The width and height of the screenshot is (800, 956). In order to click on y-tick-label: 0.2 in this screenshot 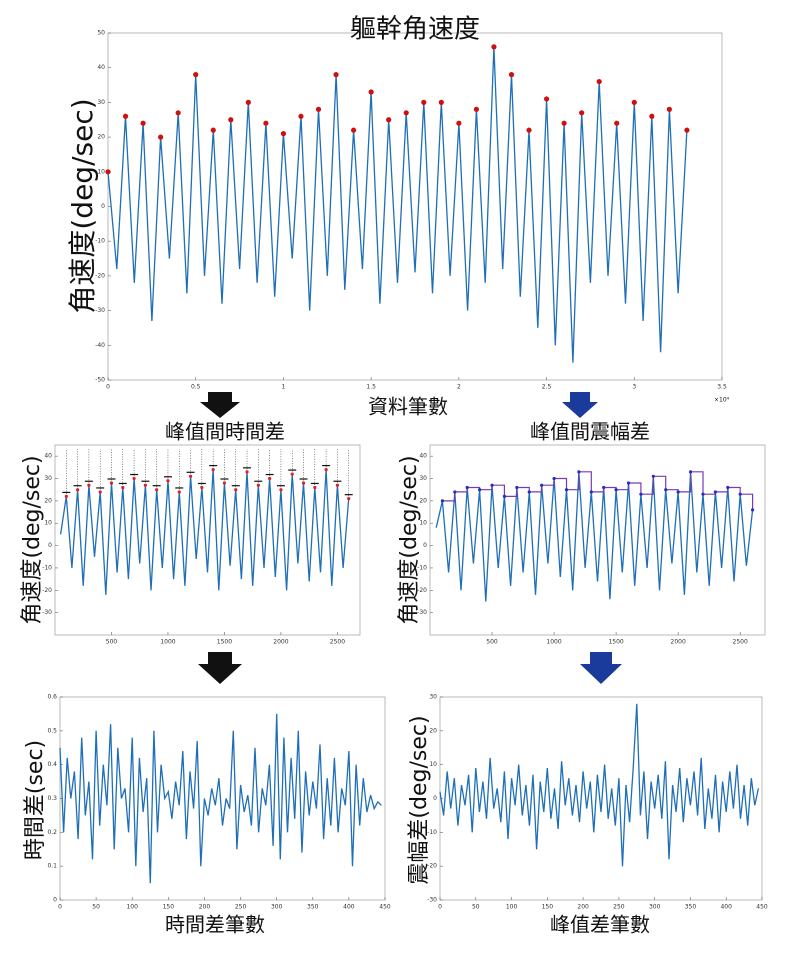, I will do `click(52, 832)`.